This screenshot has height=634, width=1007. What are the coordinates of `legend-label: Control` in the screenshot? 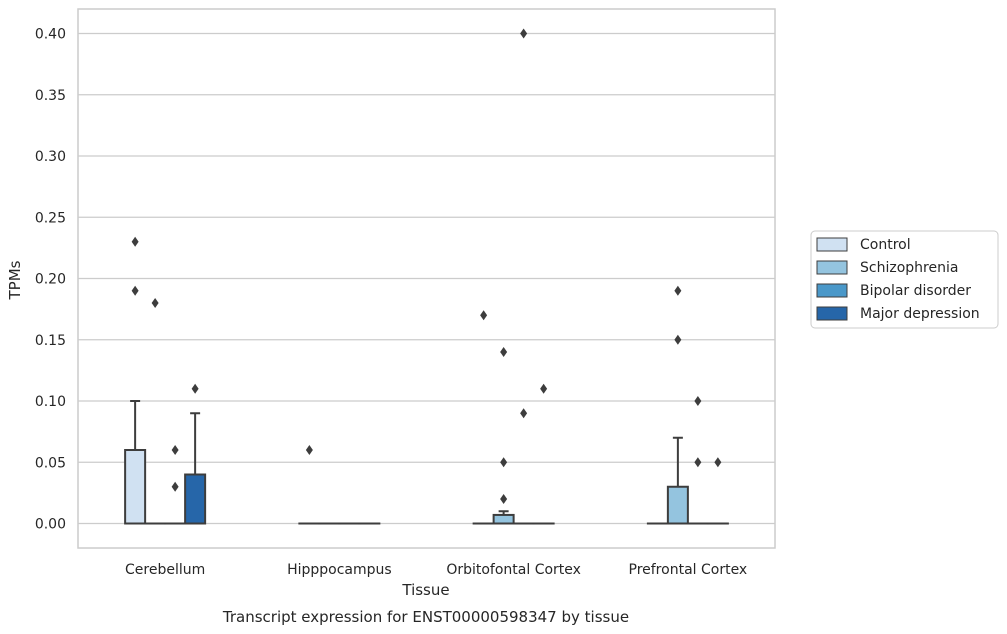 It's located at (885, 245).